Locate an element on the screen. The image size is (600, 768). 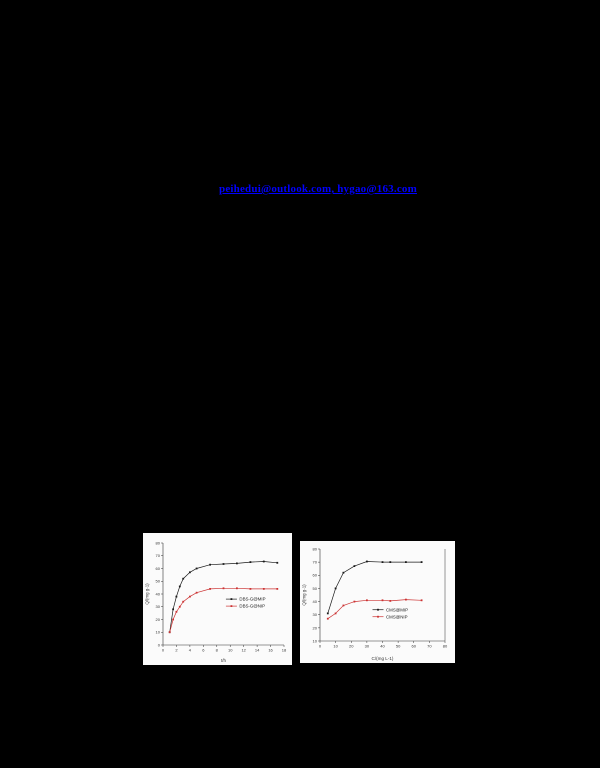
svg-text: 6 is located at coordinates (203, 650).